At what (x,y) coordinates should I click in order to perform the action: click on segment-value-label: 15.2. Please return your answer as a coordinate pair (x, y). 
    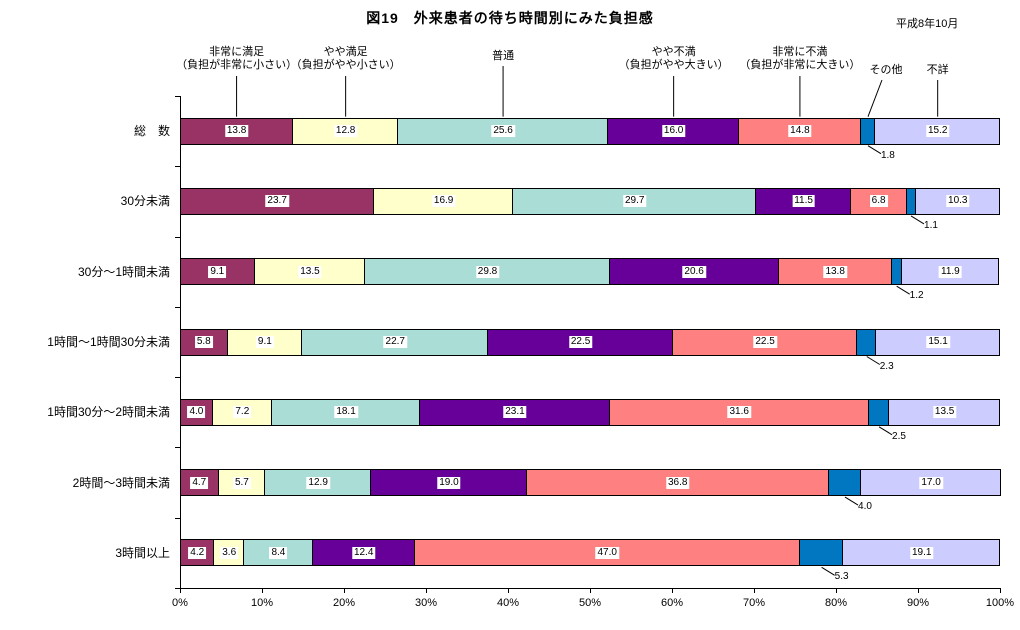
    Looking at the image, I should click on (937, 131).